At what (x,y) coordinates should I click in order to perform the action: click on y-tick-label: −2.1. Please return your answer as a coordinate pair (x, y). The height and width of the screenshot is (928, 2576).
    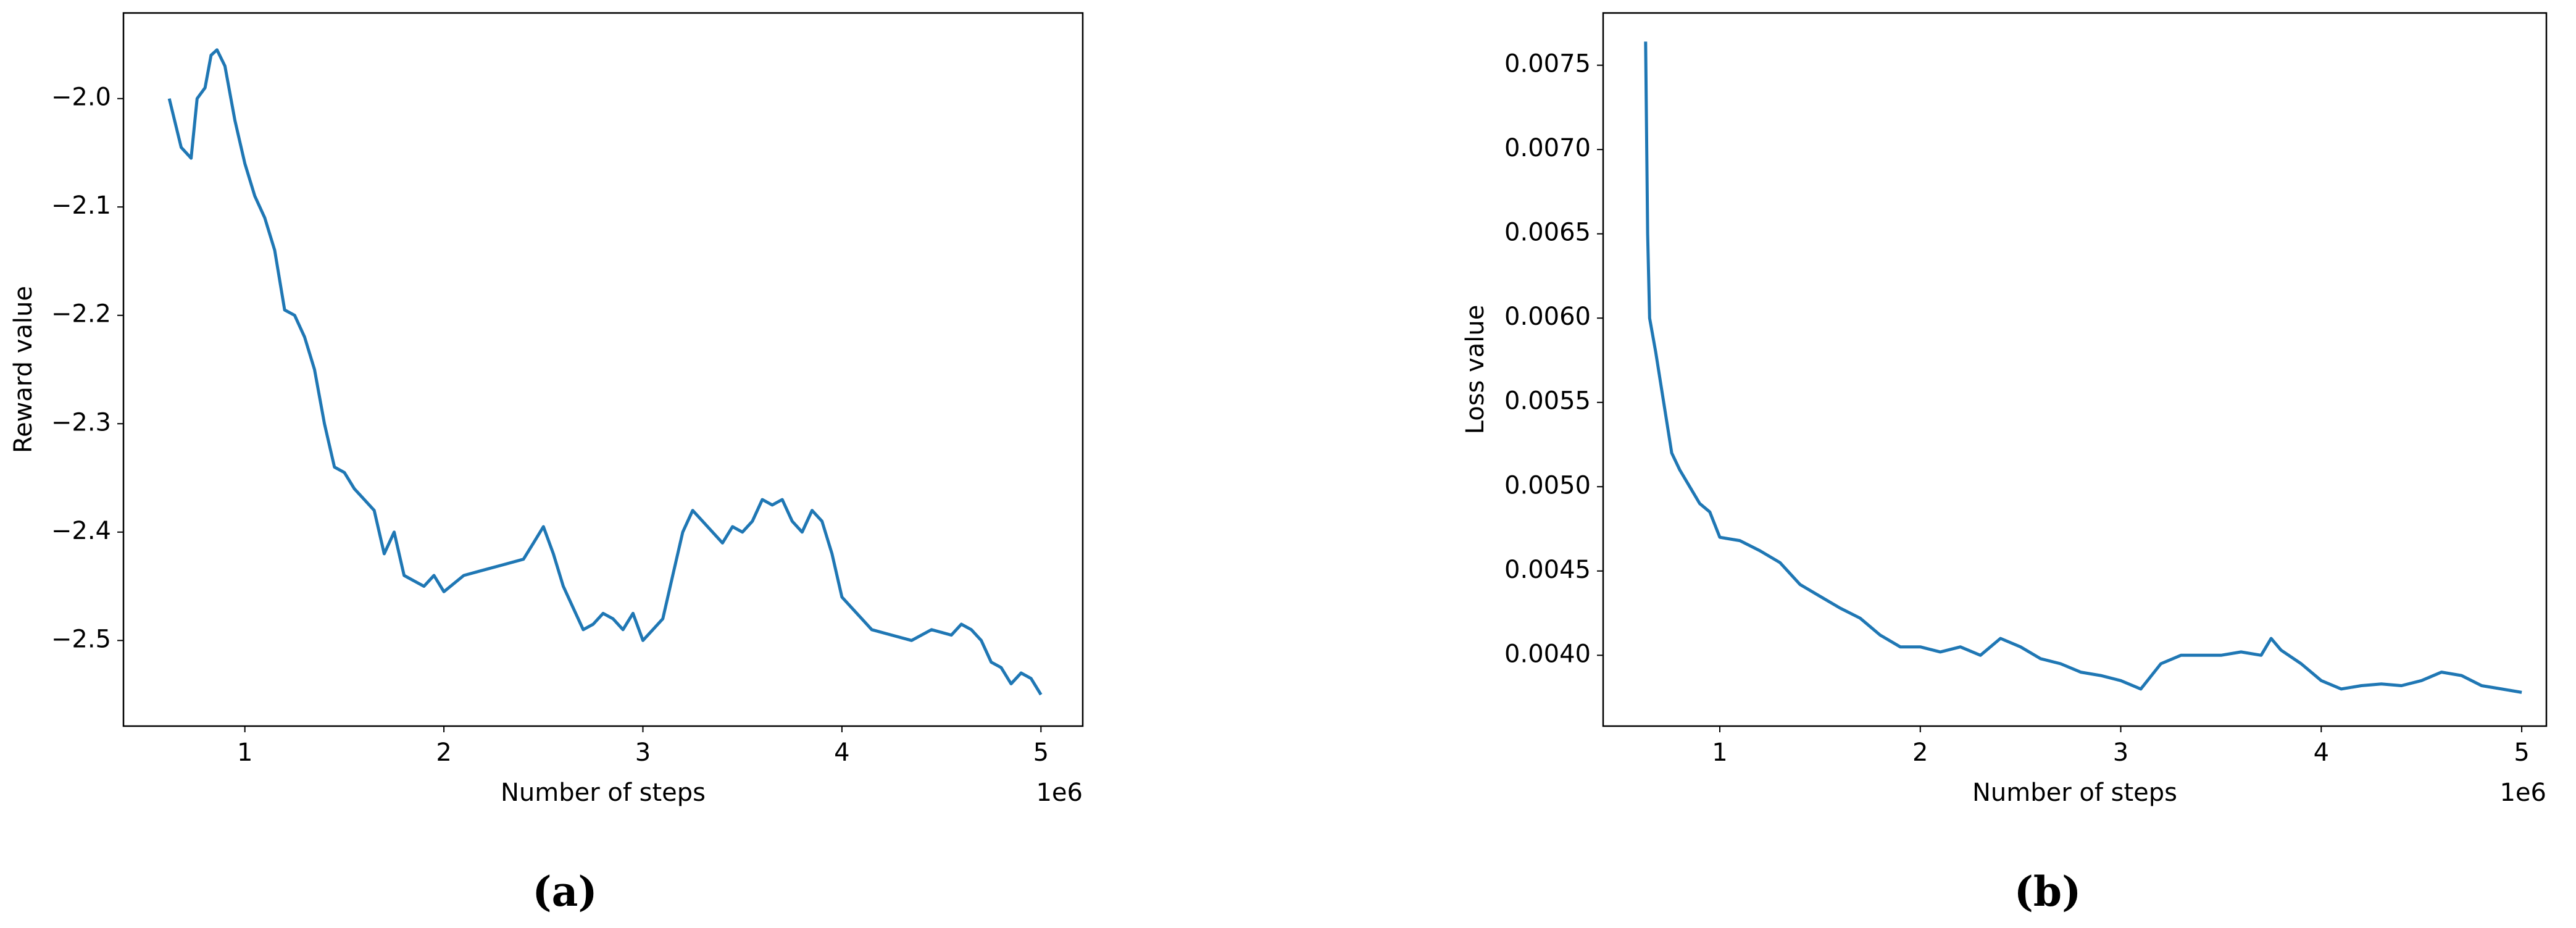
    Looking at the image, I should click on (81, 206).